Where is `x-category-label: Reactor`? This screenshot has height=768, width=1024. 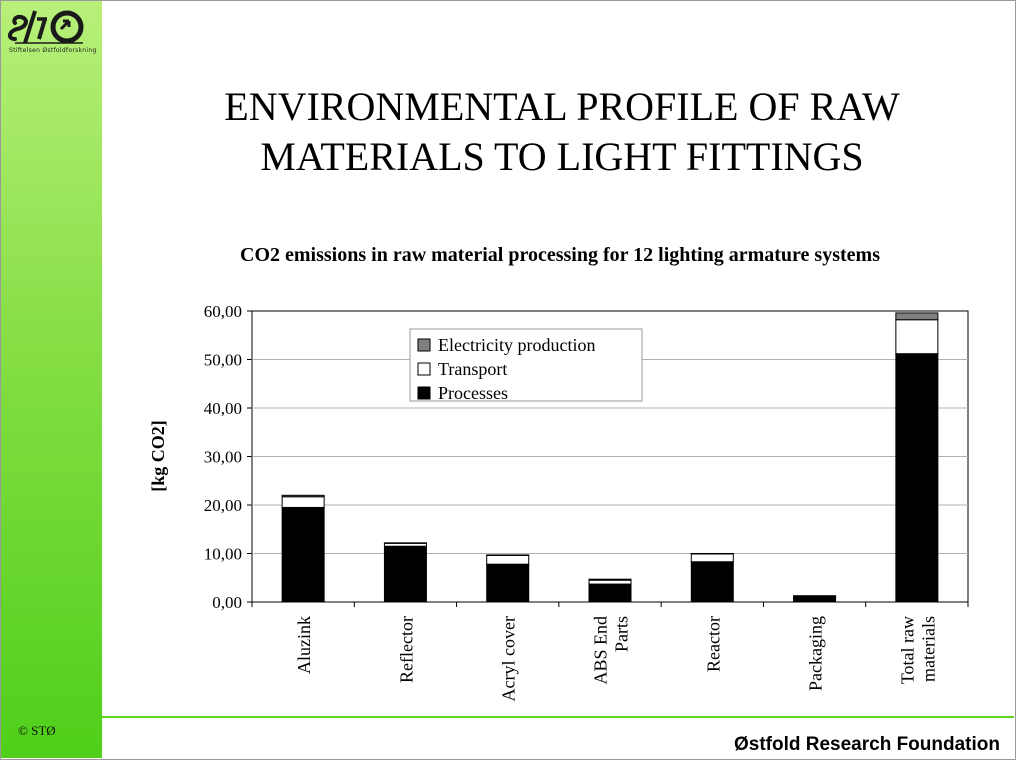
x-category-label: Reactor is located at coordinates (713, 644).